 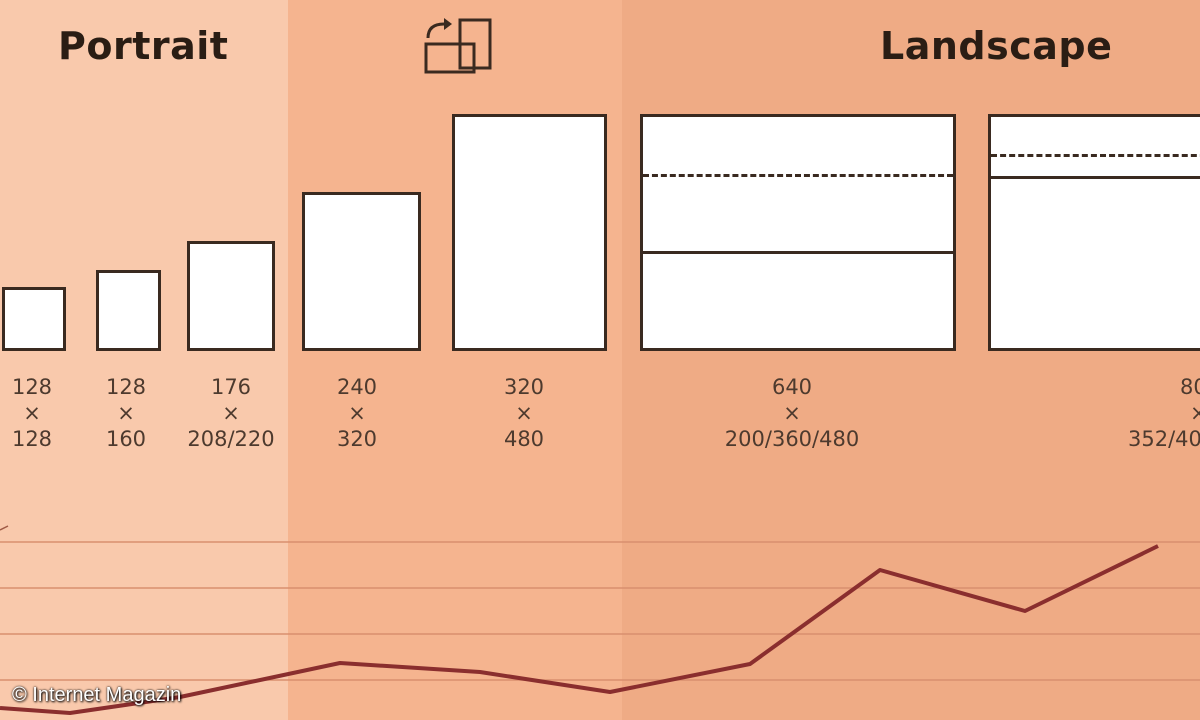 I want to click on resolution-label: 176 × 208/220, so click(x=231, y=413).